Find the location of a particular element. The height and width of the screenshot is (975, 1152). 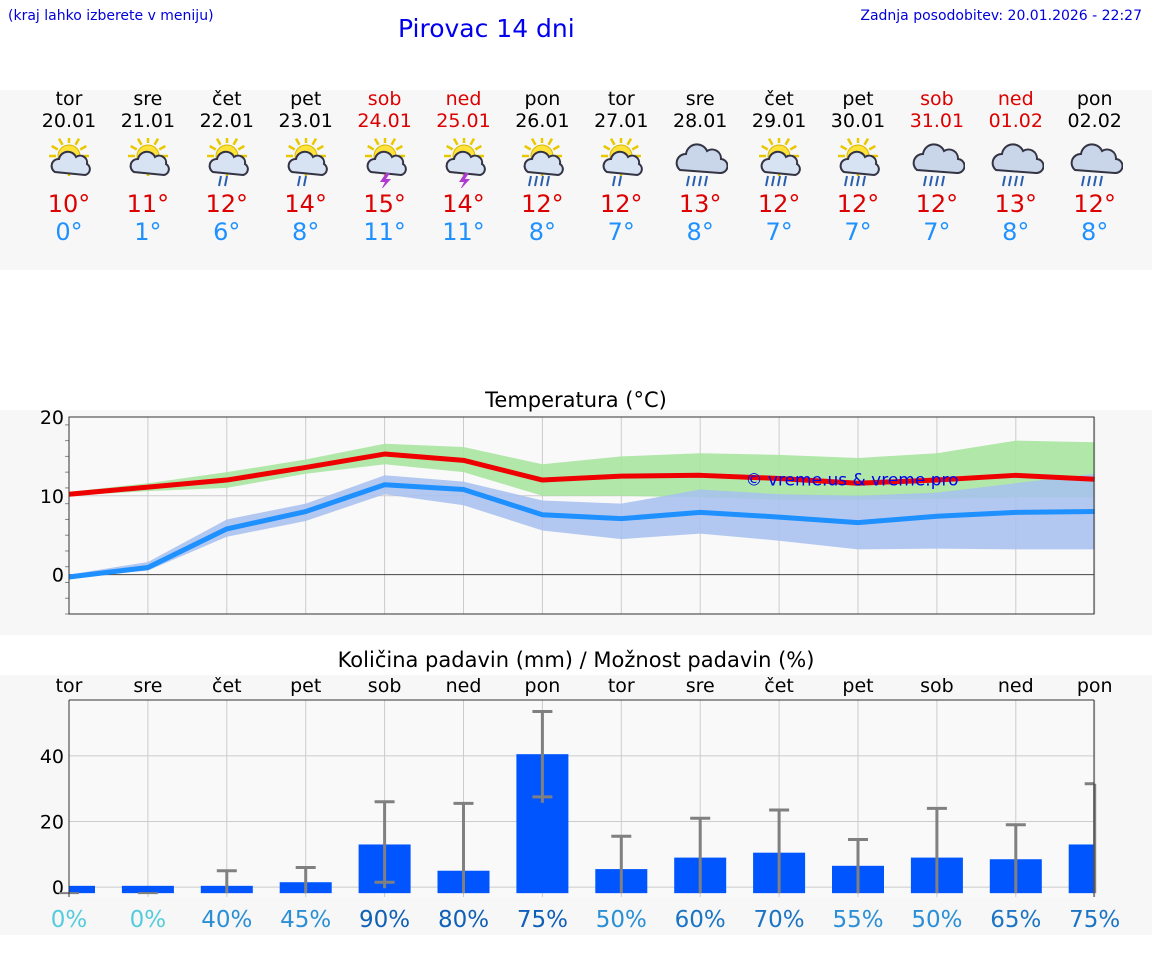

max-temperature: 14° is located at coordinates (305, 204).